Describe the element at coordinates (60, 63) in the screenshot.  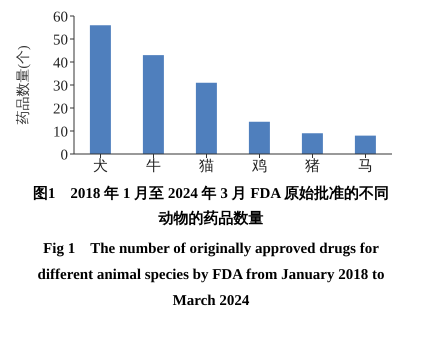
I see `y-tick-label: 40` at that location.